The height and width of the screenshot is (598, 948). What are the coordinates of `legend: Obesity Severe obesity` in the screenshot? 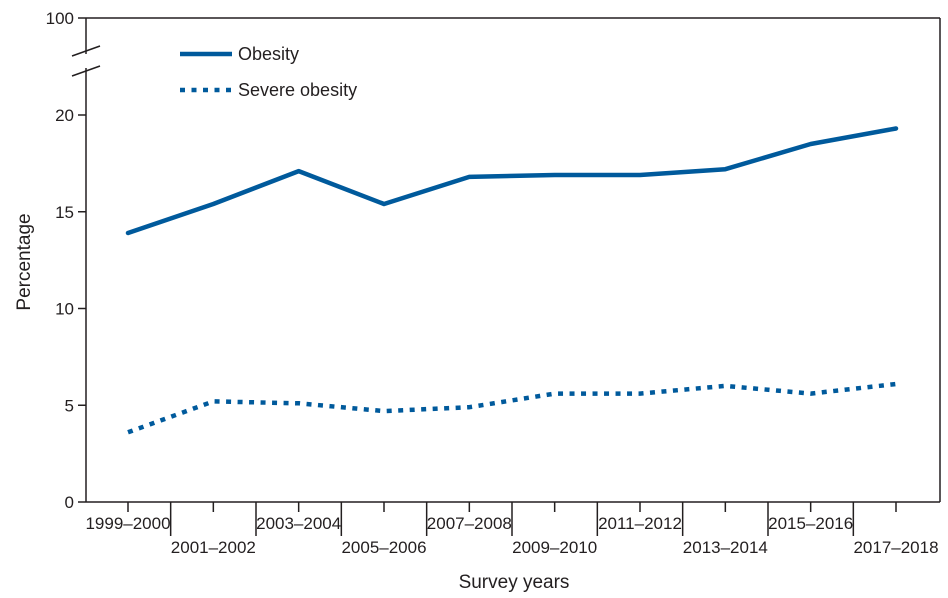 It's located at (268, 72).